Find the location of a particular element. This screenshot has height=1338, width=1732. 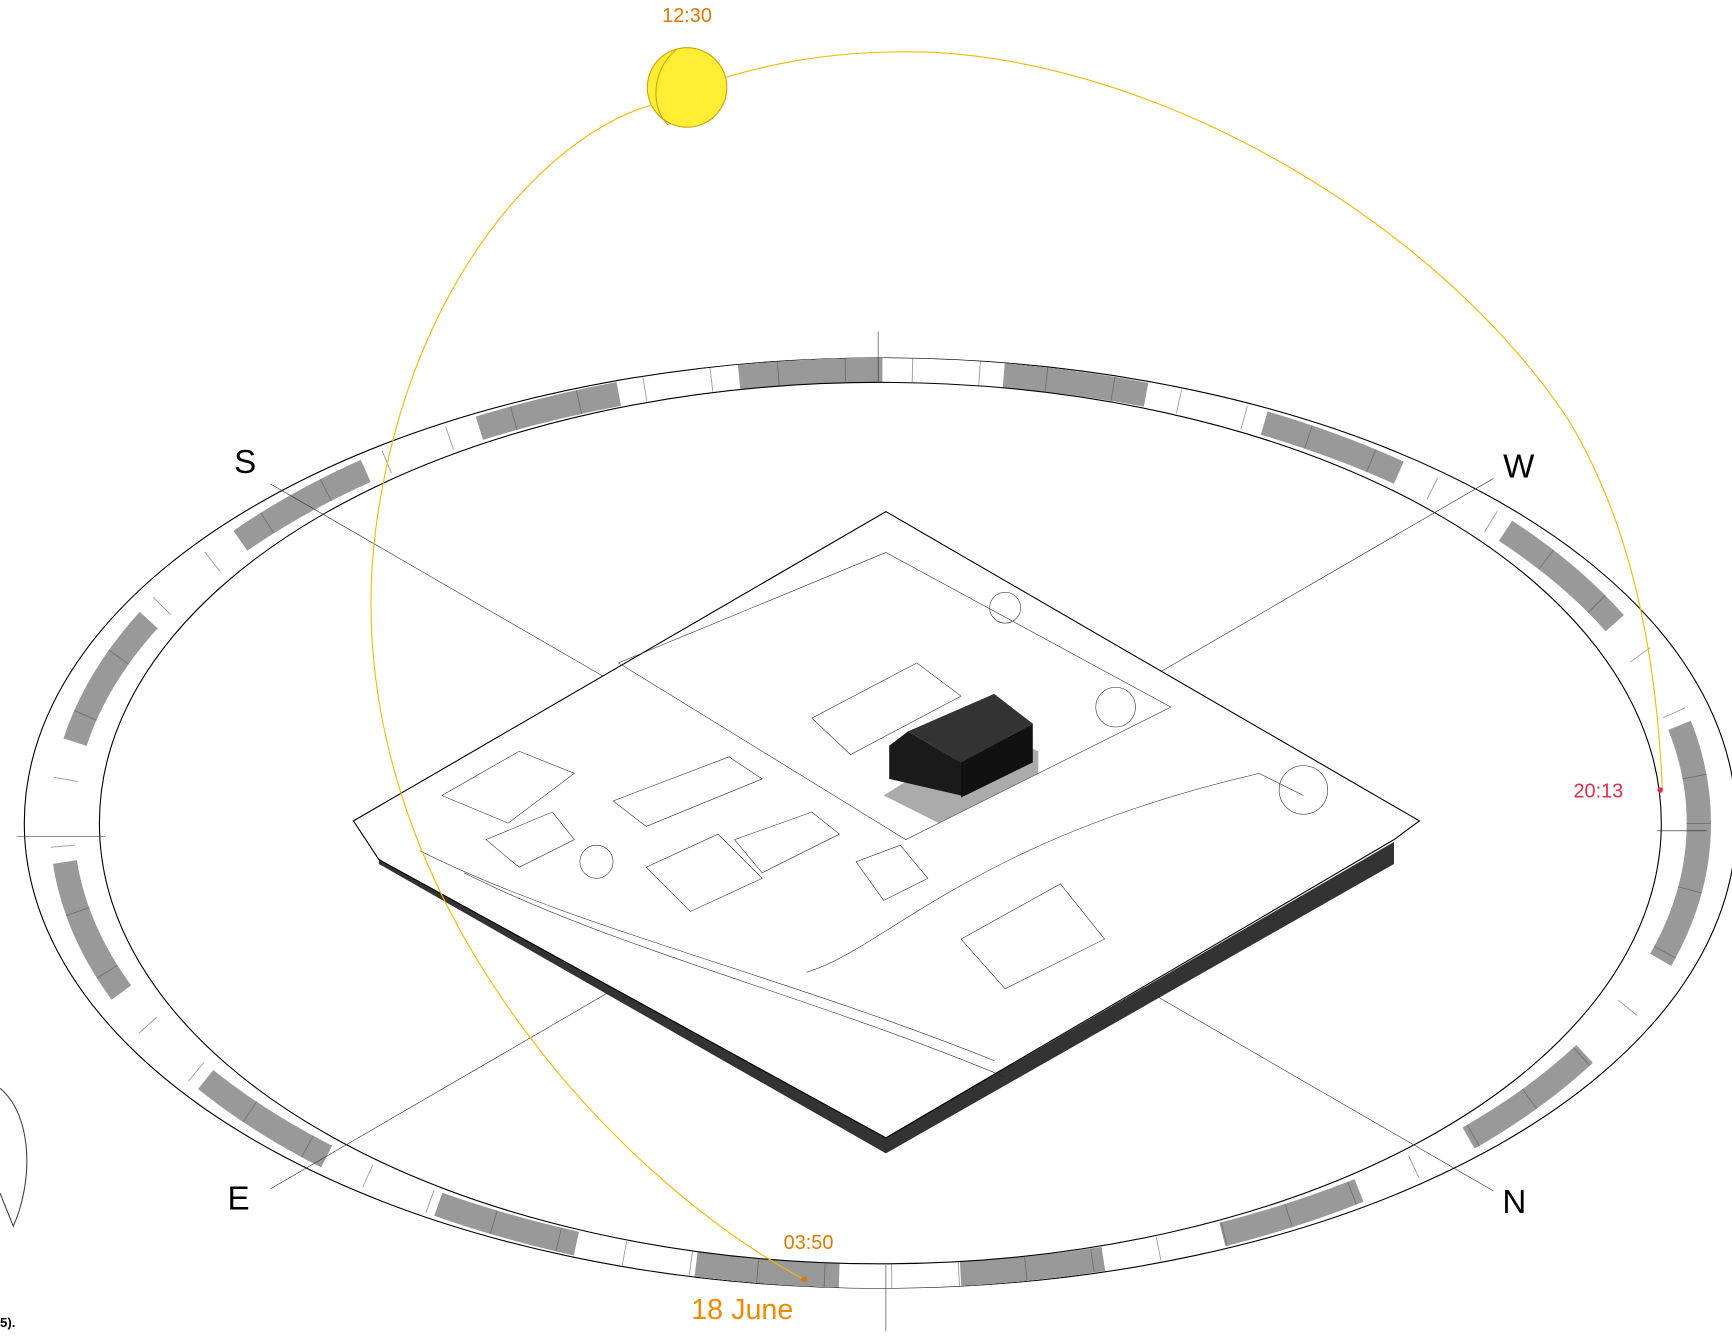

sunset-marker is located at coordinates (1660, 790).